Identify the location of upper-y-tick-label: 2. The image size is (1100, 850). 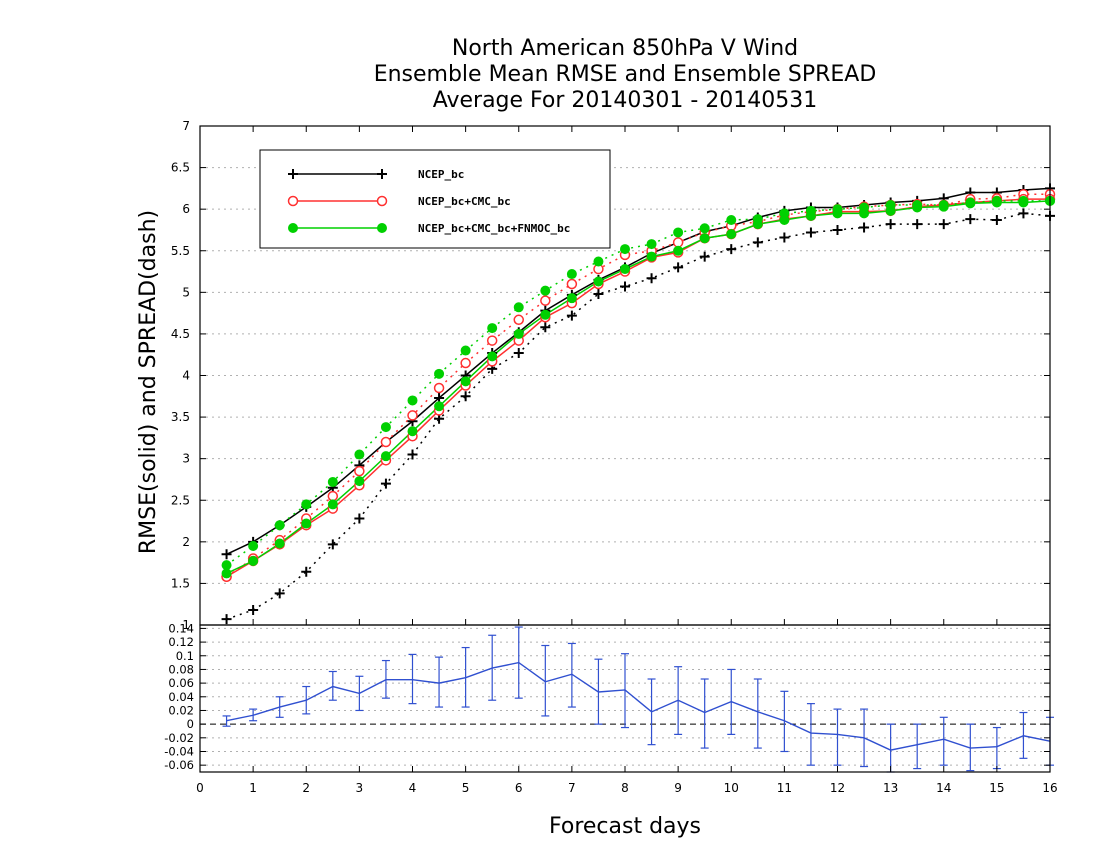
(186, 542).